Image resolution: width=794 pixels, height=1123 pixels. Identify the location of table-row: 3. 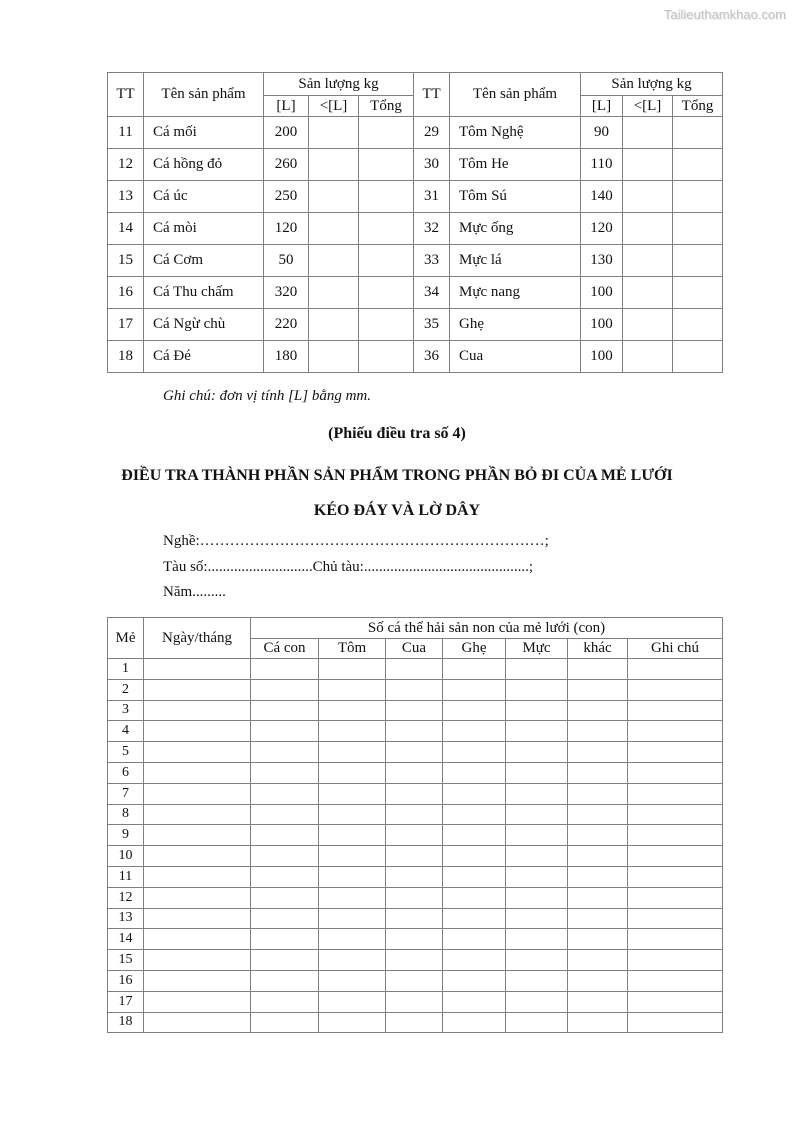
(415, 710).